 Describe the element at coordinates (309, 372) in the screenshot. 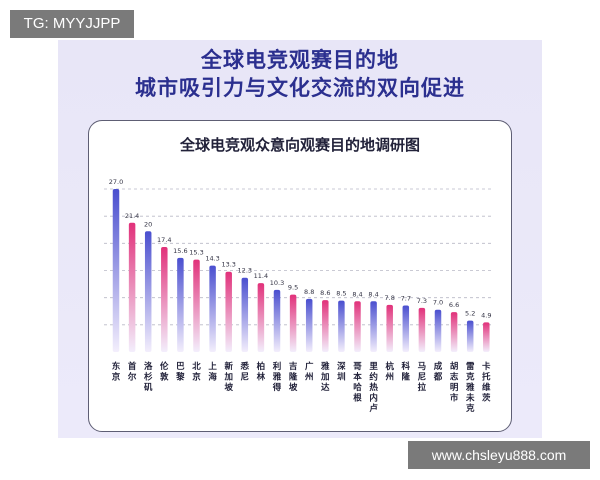

I see `category-label-12: 广州` at that location.